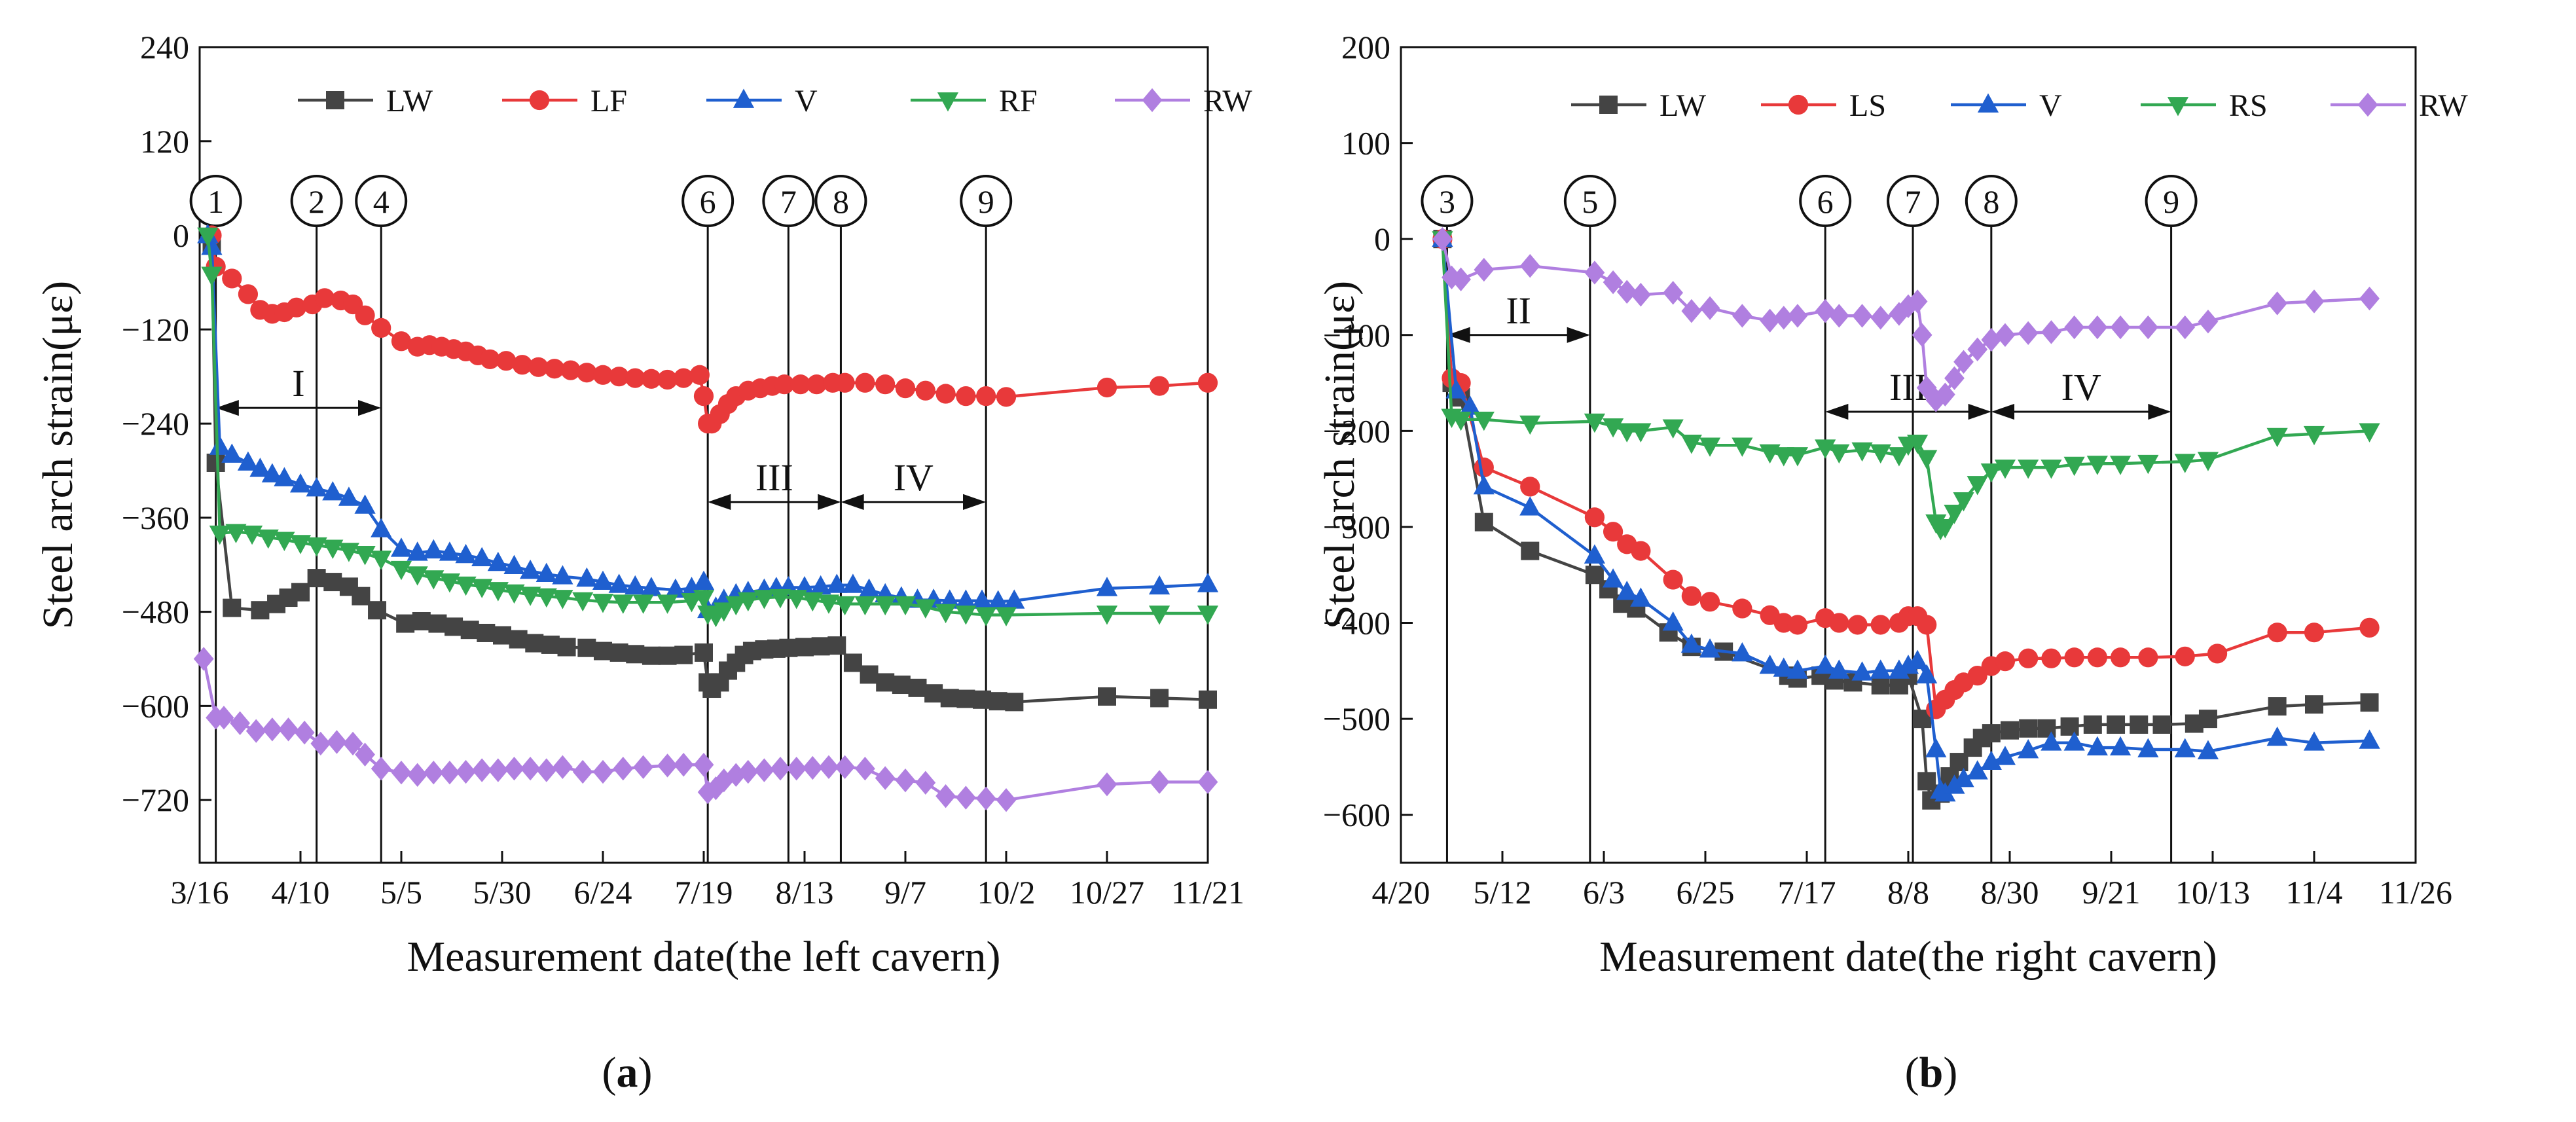 The image size is (2576, 1122). I want to click on y-axis-title: Steel arch strain(με), so click(1340, 455).